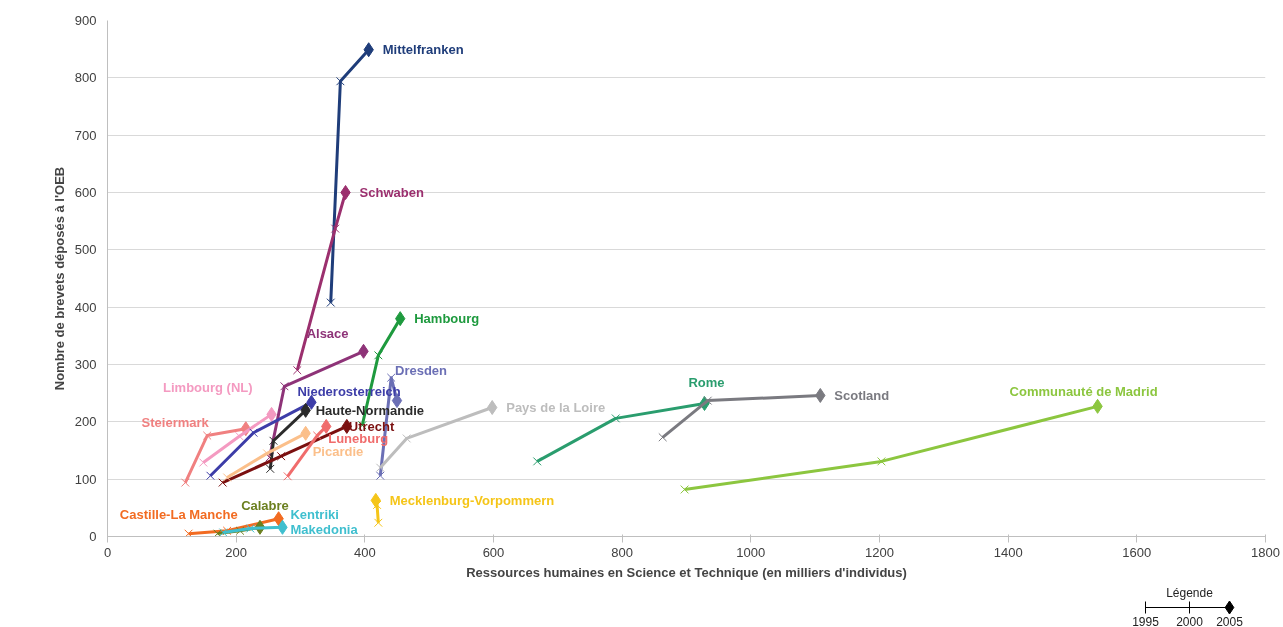 Image resolution: width=1283 pixels, height=627 pixels. I want to click on y-tick-label: 800, so click(85, 78).